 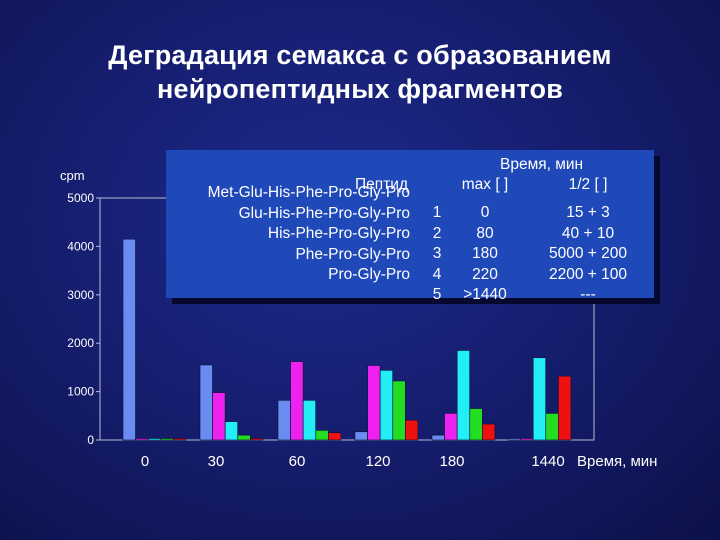 What do you see at coordinates (80, 295) in the screenshot?
I see `y-tick-label: 3000` at bounding box center [80, 295].